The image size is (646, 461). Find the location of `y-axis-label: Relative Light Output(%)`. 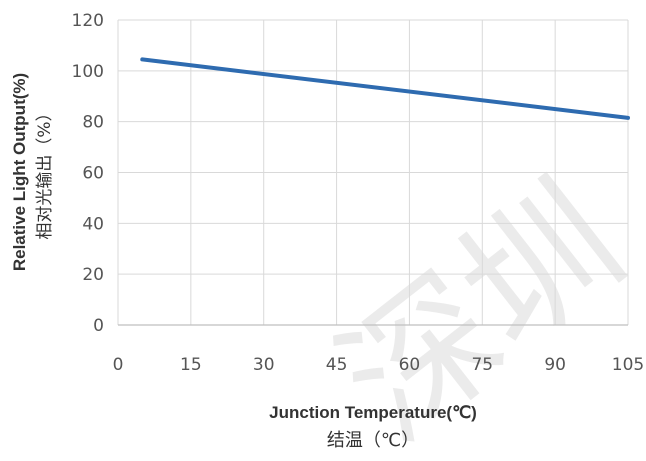

y-axis-label: Relative Light Output(%) is located at coordinates (19, 172).